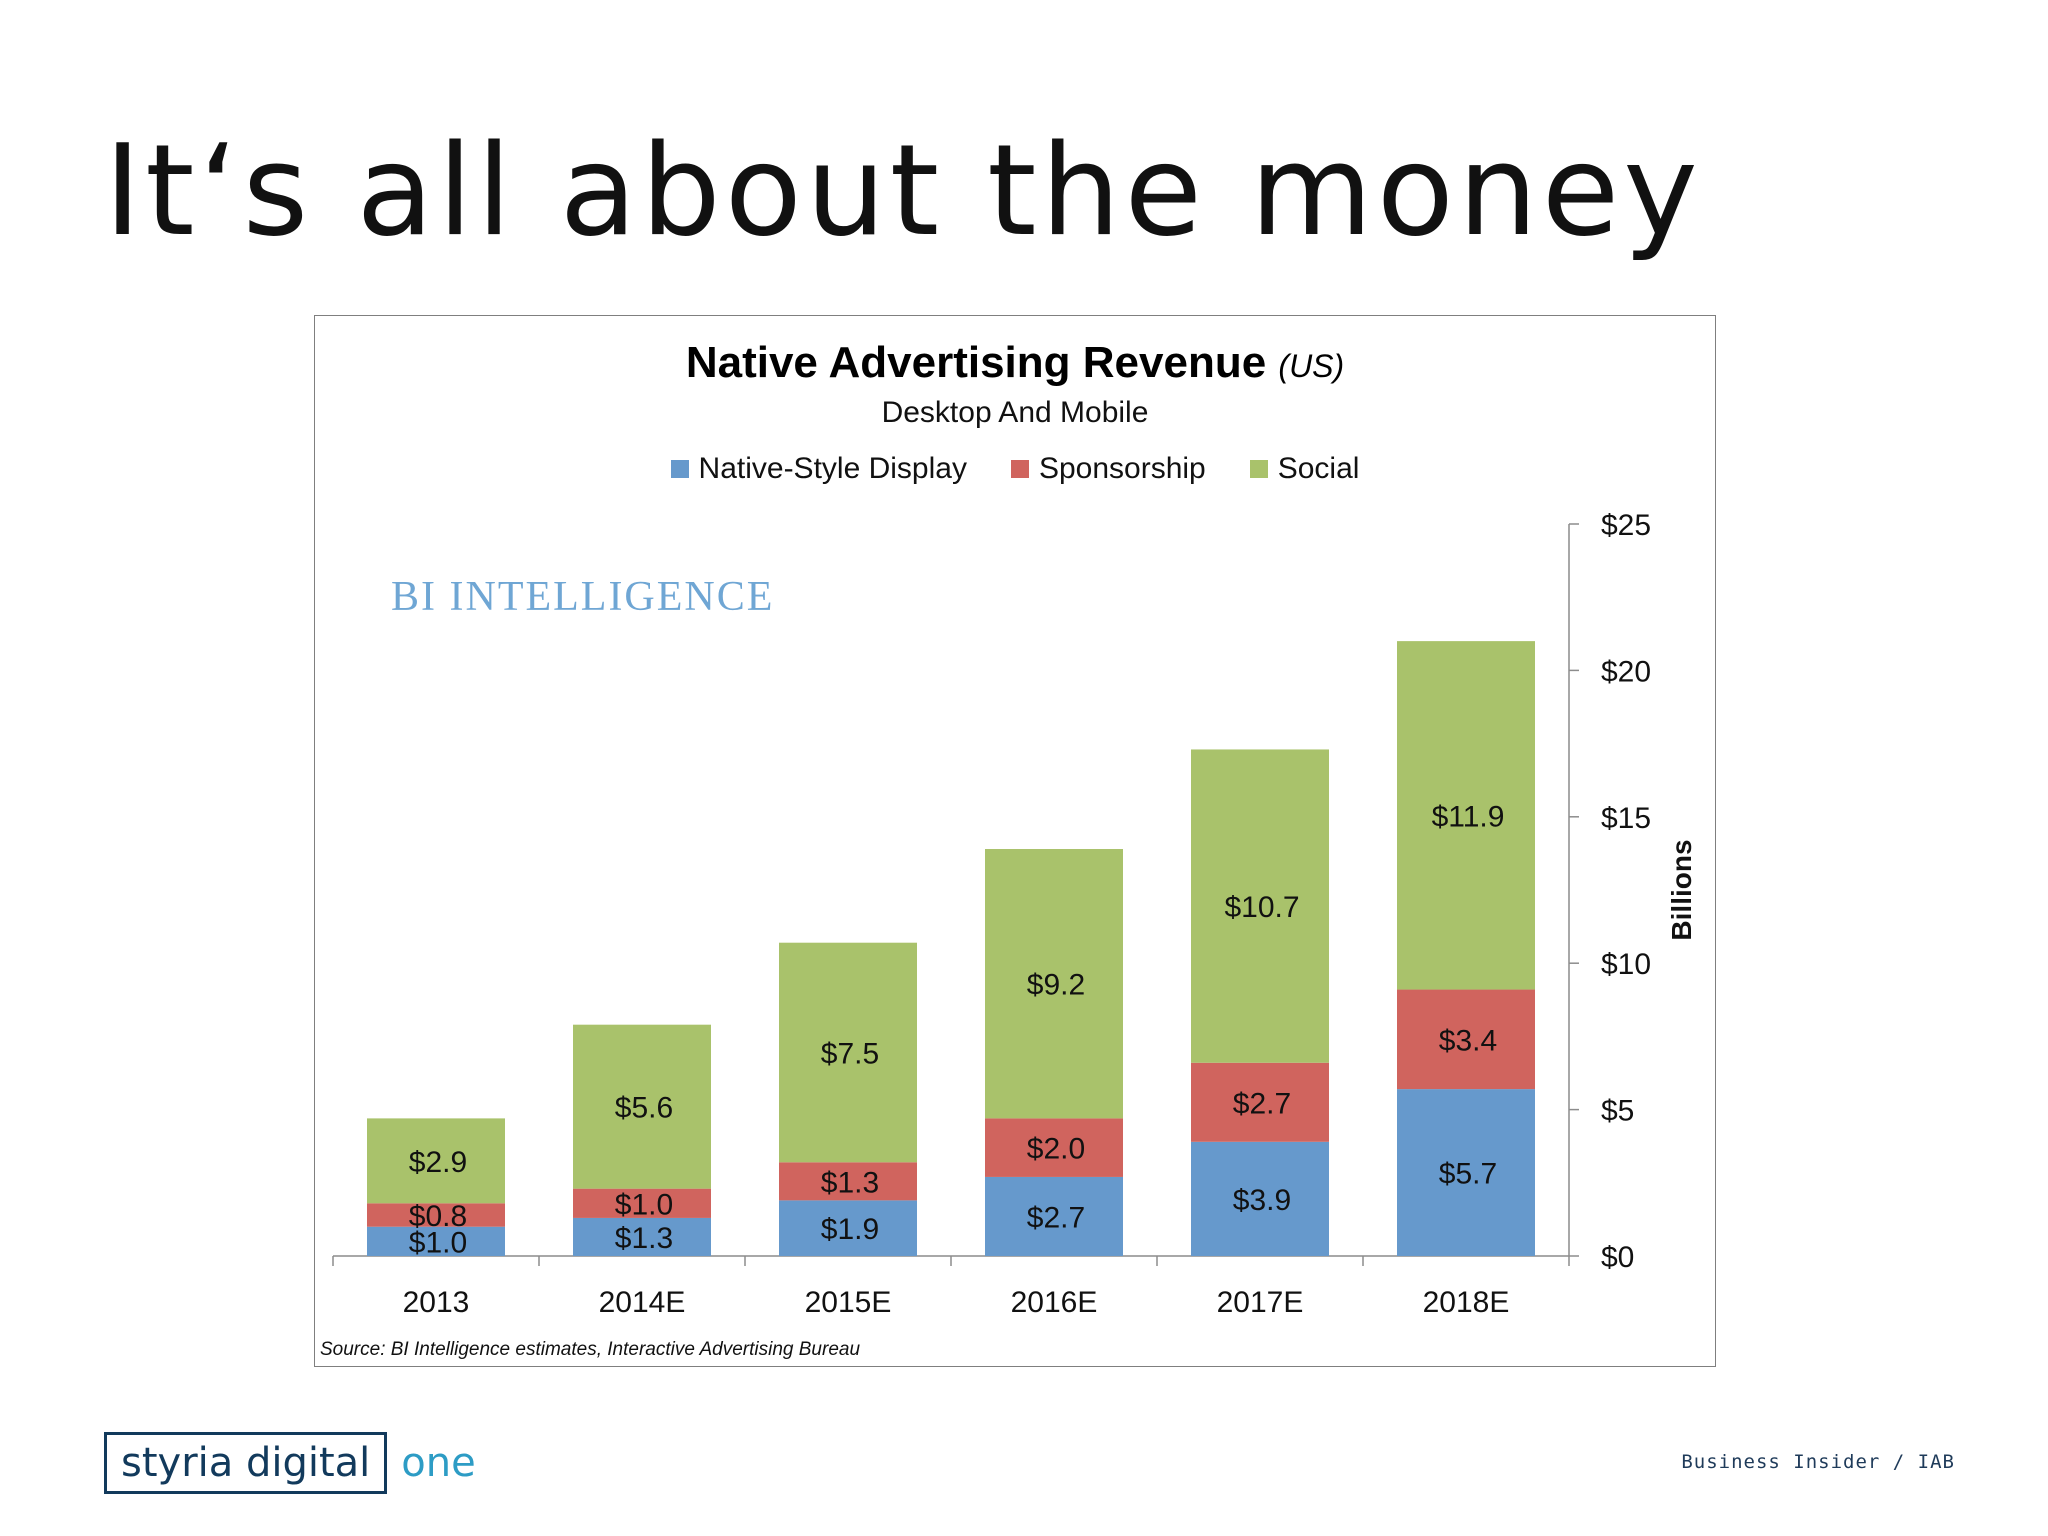 This screenshot has width=2048, height=1536. I want to click on x-tick-label-2018e: 2018E, so click(1466, 1302).